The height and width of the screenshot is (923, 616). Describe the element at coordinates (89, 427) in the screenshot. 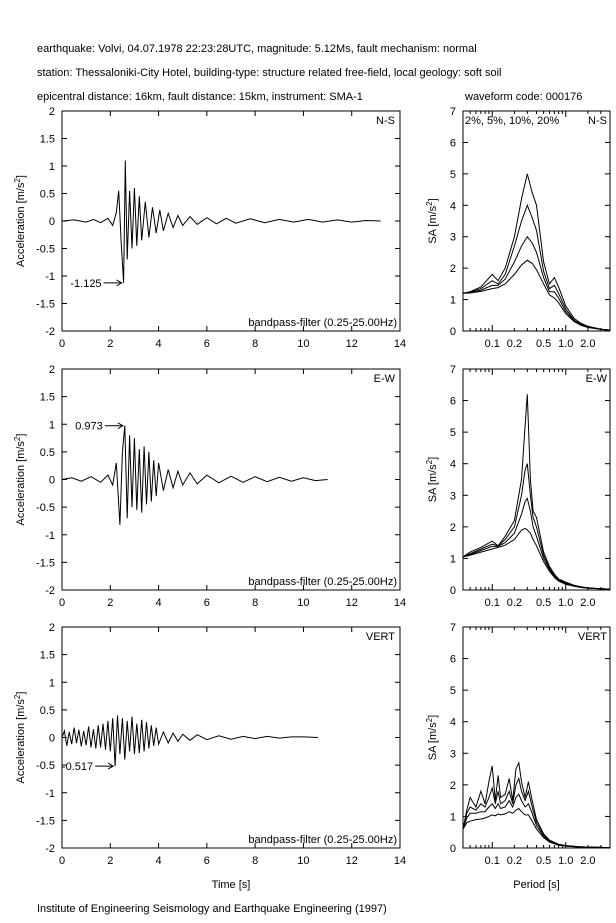

I see `peak-value-label: 0.973` at that location.